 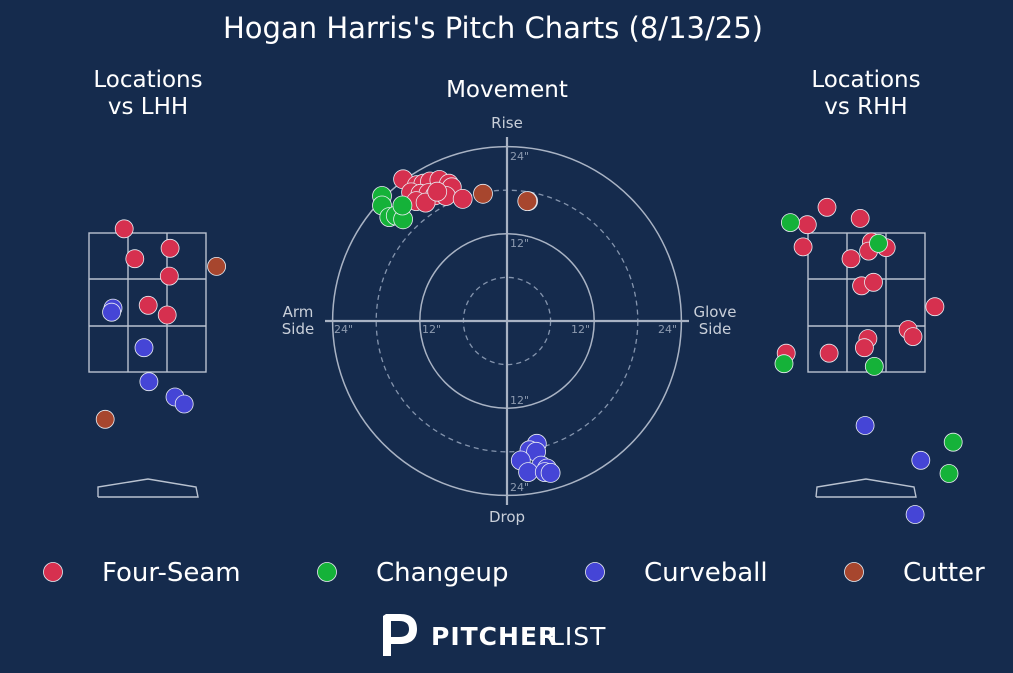 I want to click on legend-label-curveball: Curveball, so click(x=706, y=573).